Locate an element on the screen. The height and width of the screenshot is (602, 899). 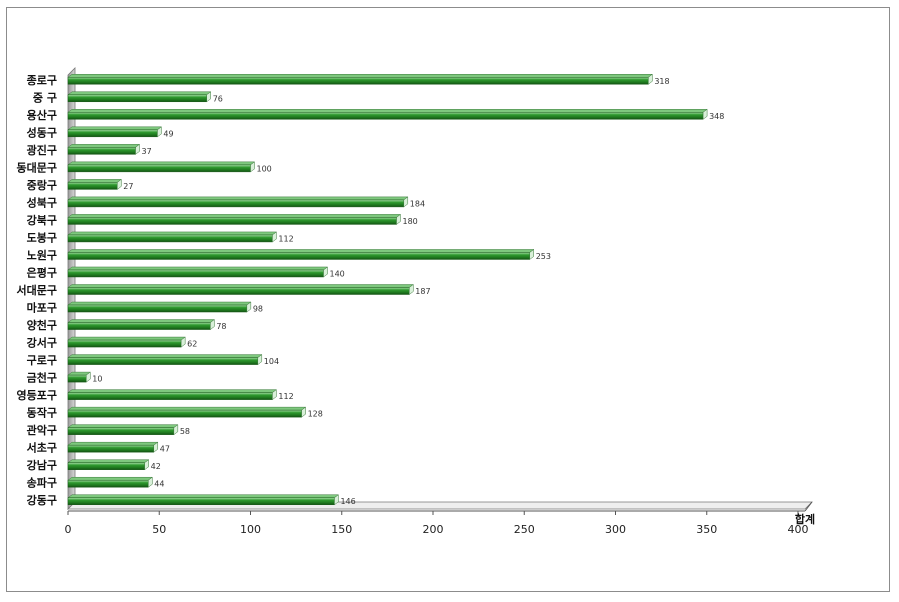
x-tick-label: 50 is located at coordinates (159, 529).